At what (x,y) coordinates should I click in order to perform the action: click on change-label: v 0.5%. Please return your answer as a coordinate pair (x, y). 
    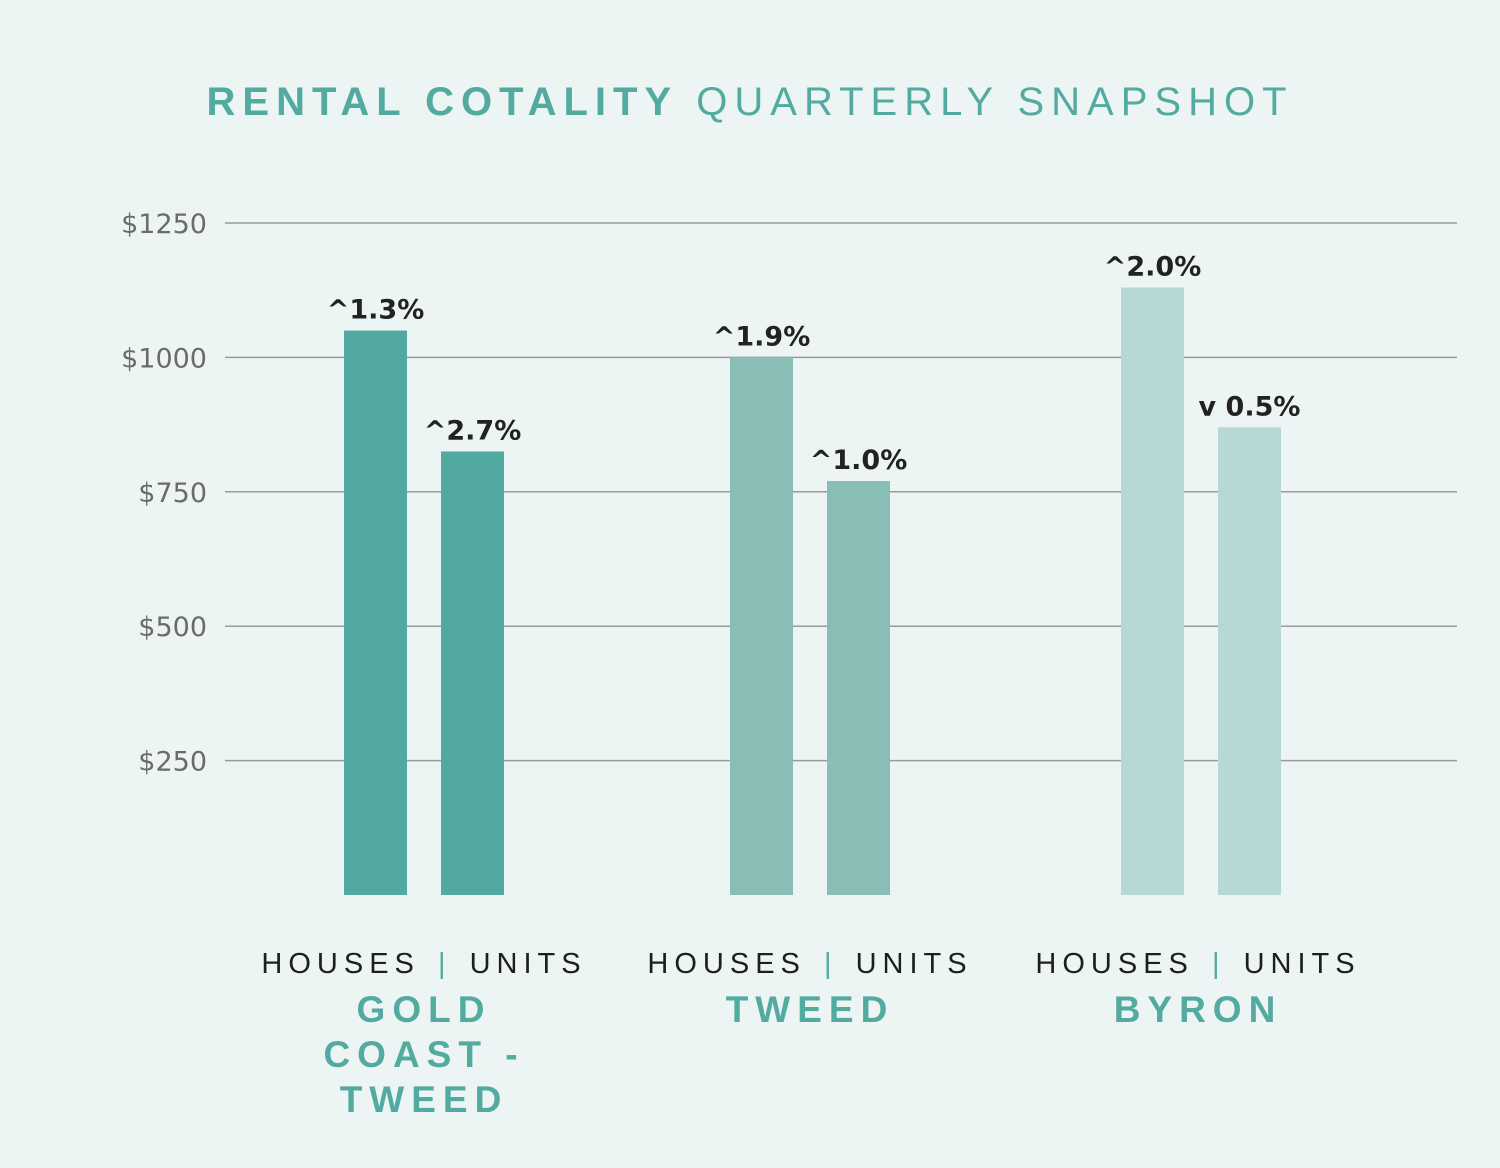
    Looking at the image, I should click on (1250, 406).